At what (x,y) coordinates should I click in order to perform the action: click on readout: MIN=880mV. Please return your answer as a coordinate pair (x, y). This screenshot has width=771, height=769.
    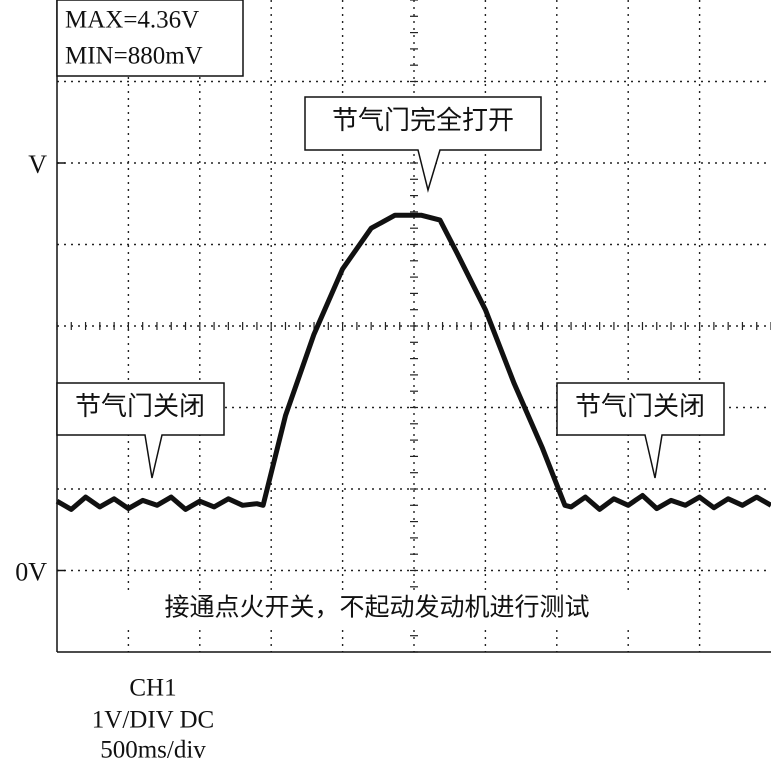
    Looking at the image, I should click on (134, 56).